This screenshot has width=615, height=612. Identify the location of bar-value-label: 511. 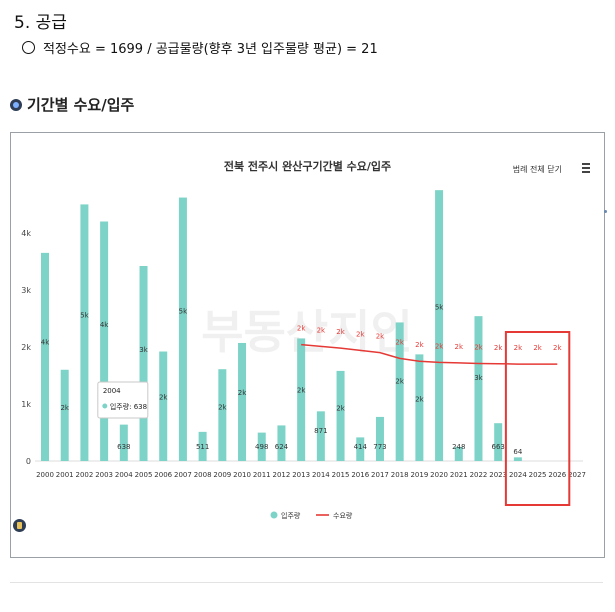
(202, 447).